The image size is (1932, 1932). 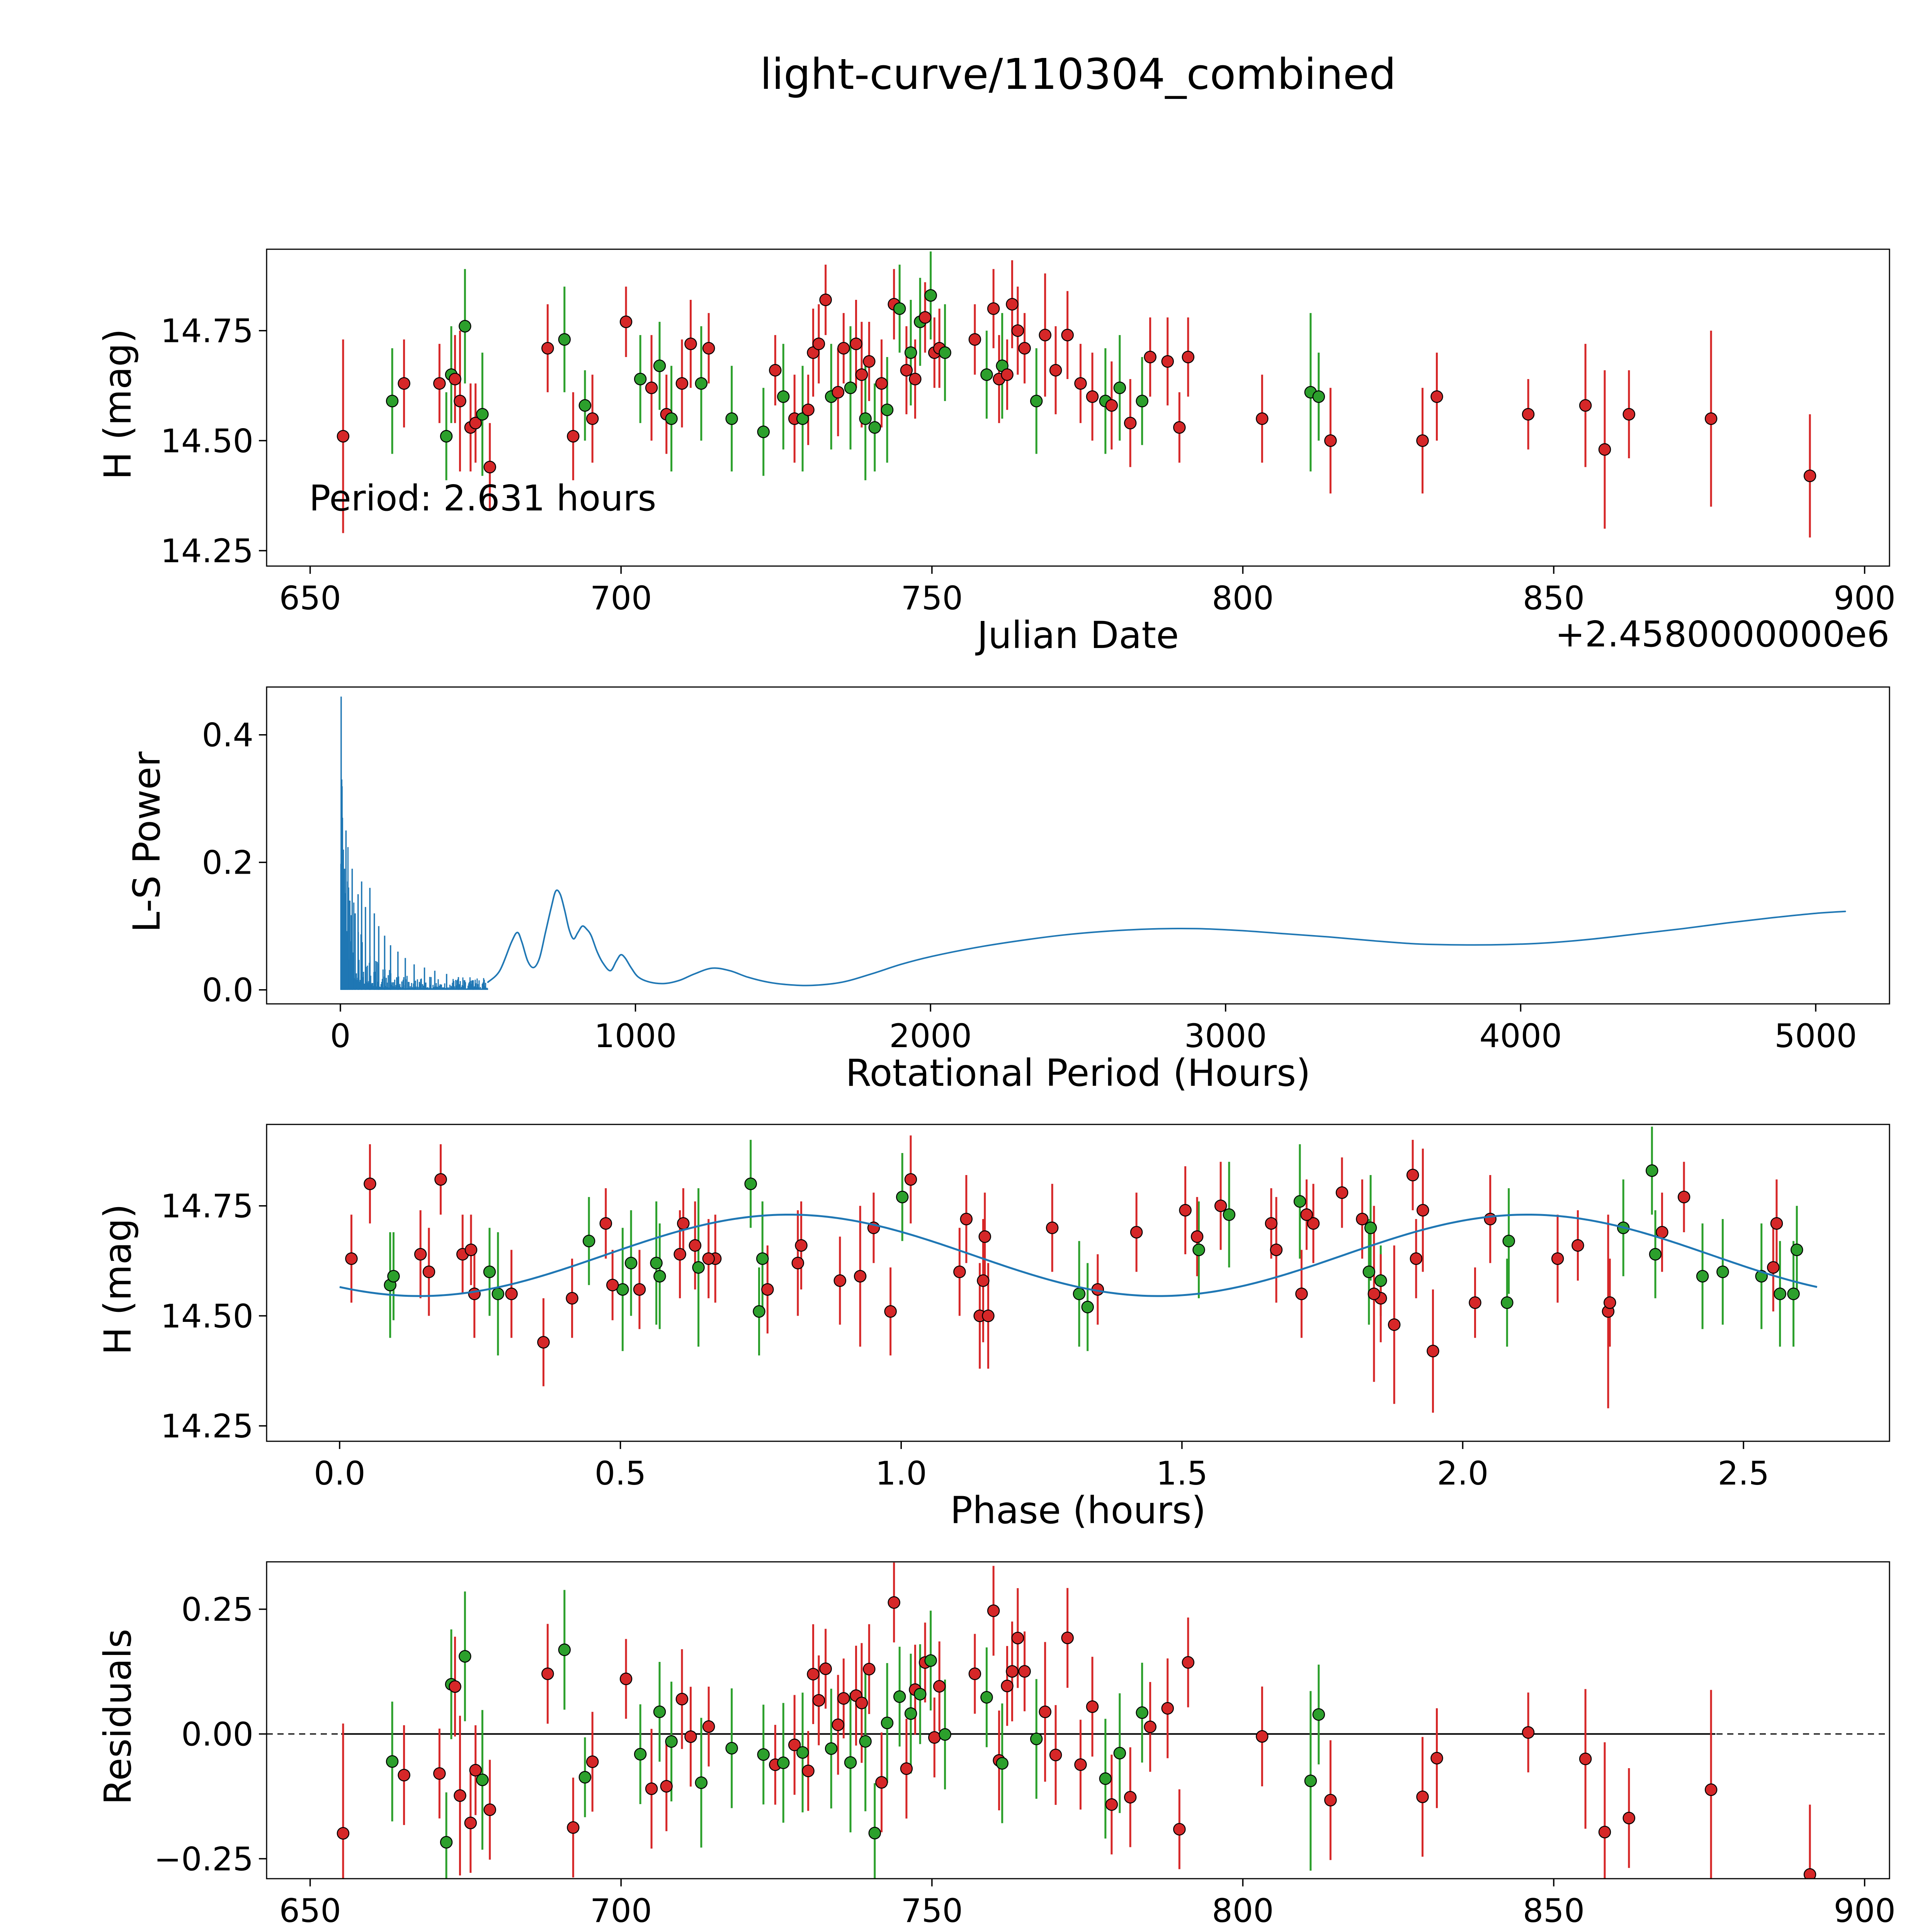 I want to click on svg-text: 0.4, so click(x=228, y=735).